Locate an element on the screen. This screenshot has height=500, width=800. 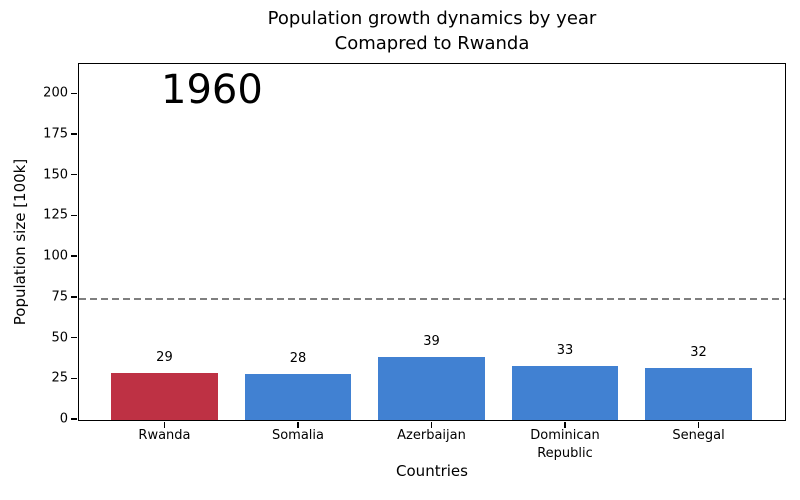
y-tick-label: 175 is located at coordinates (55, 134).